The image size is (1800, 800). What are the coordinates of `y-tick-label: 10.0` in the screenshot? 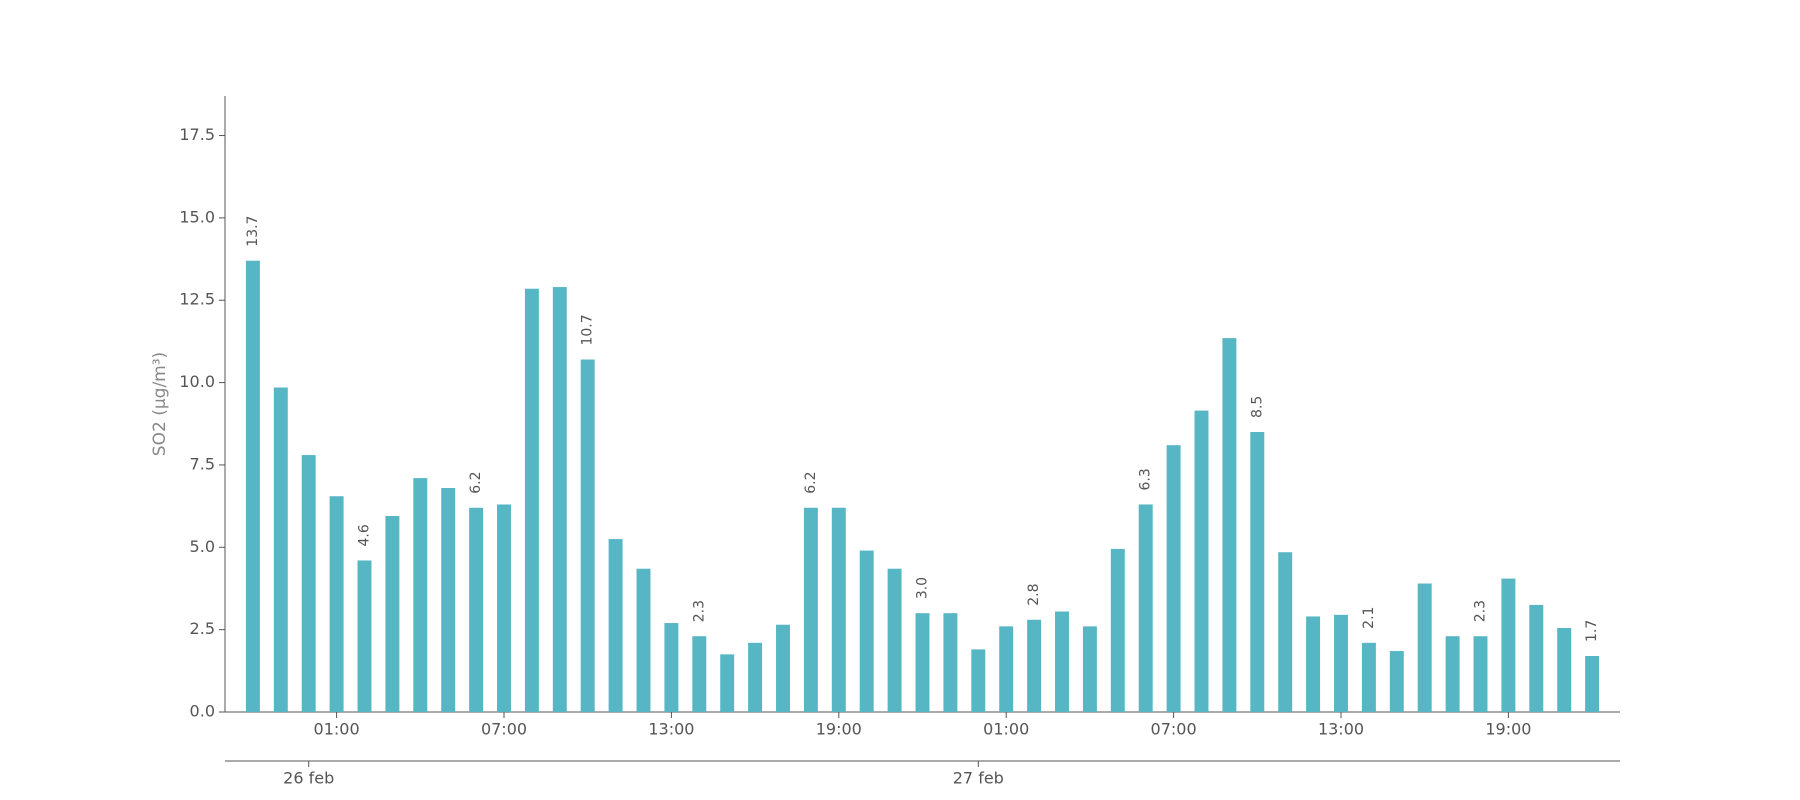 It's located at (197, 381).